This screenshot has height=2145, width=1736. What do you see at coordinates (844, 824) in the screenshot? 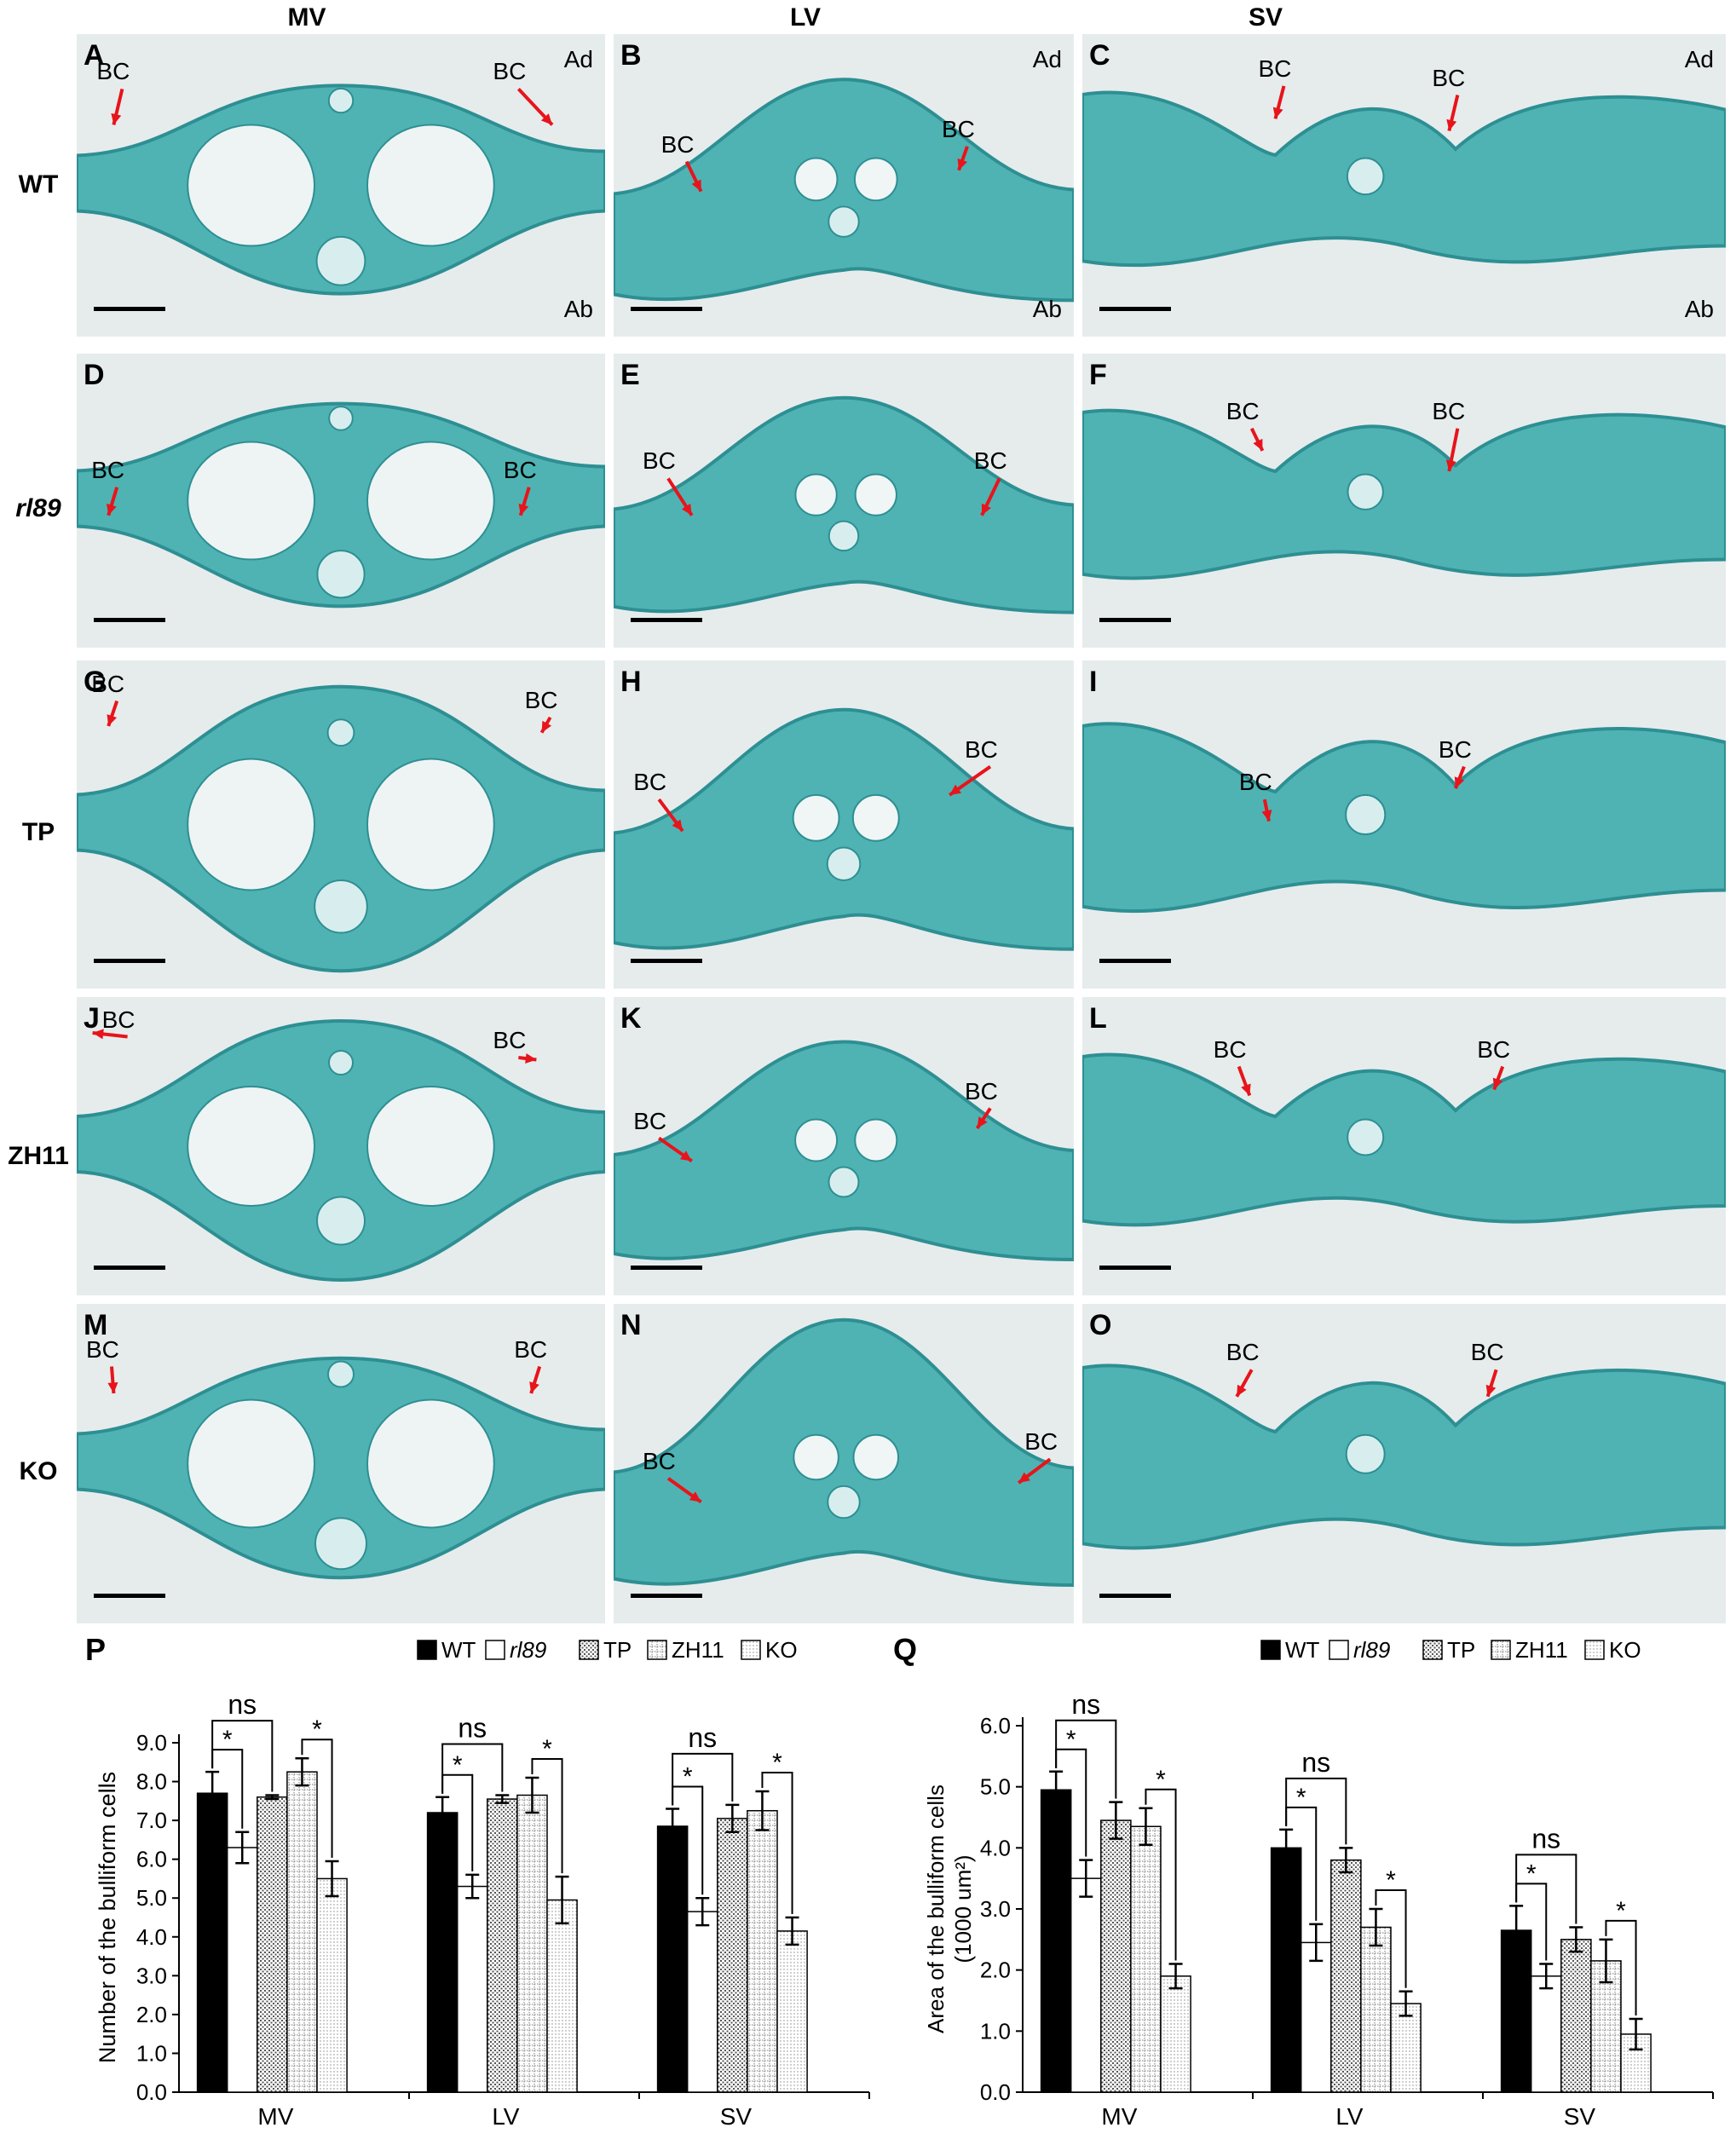
I see `micrograph-panel-h: H BC BC` at bounding box center [844, 824].